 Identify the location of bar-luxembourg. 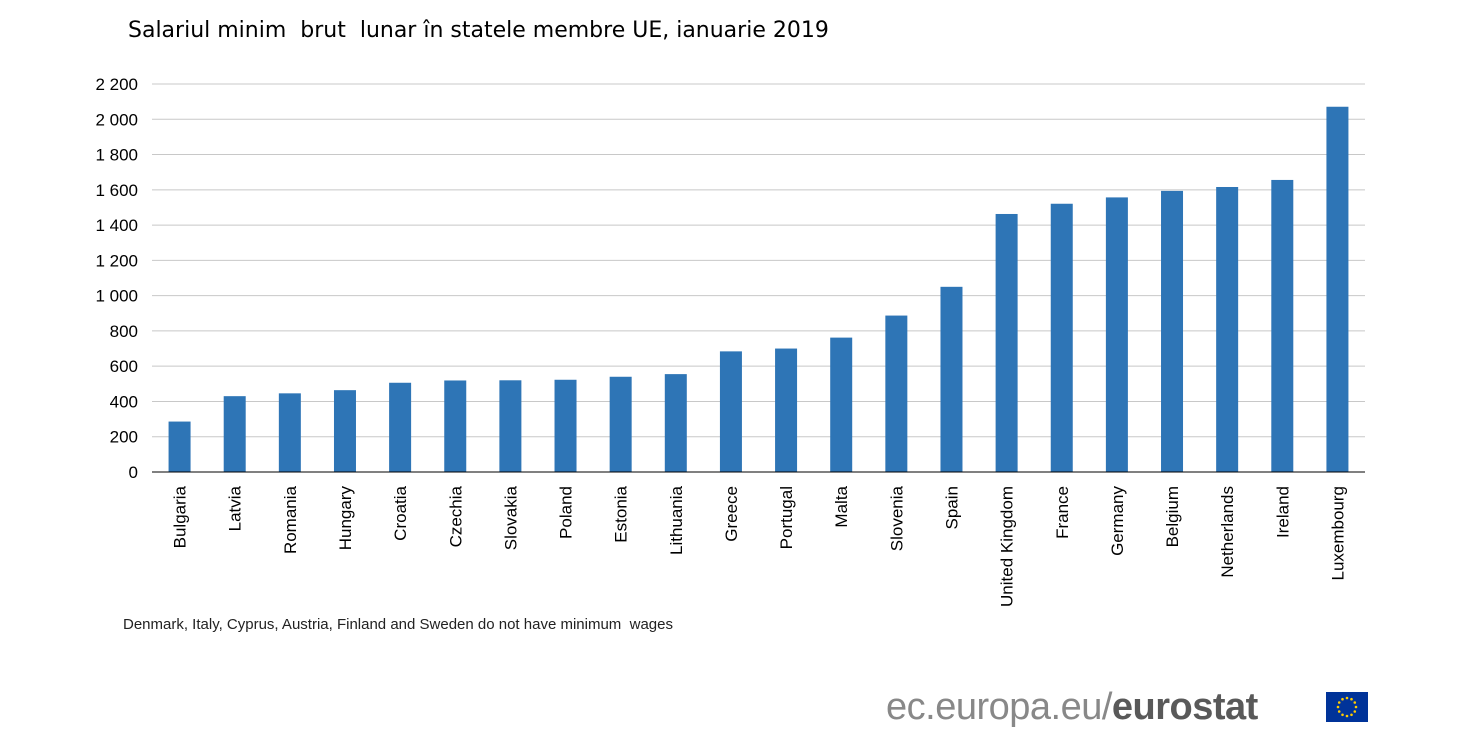
(1337, 289).